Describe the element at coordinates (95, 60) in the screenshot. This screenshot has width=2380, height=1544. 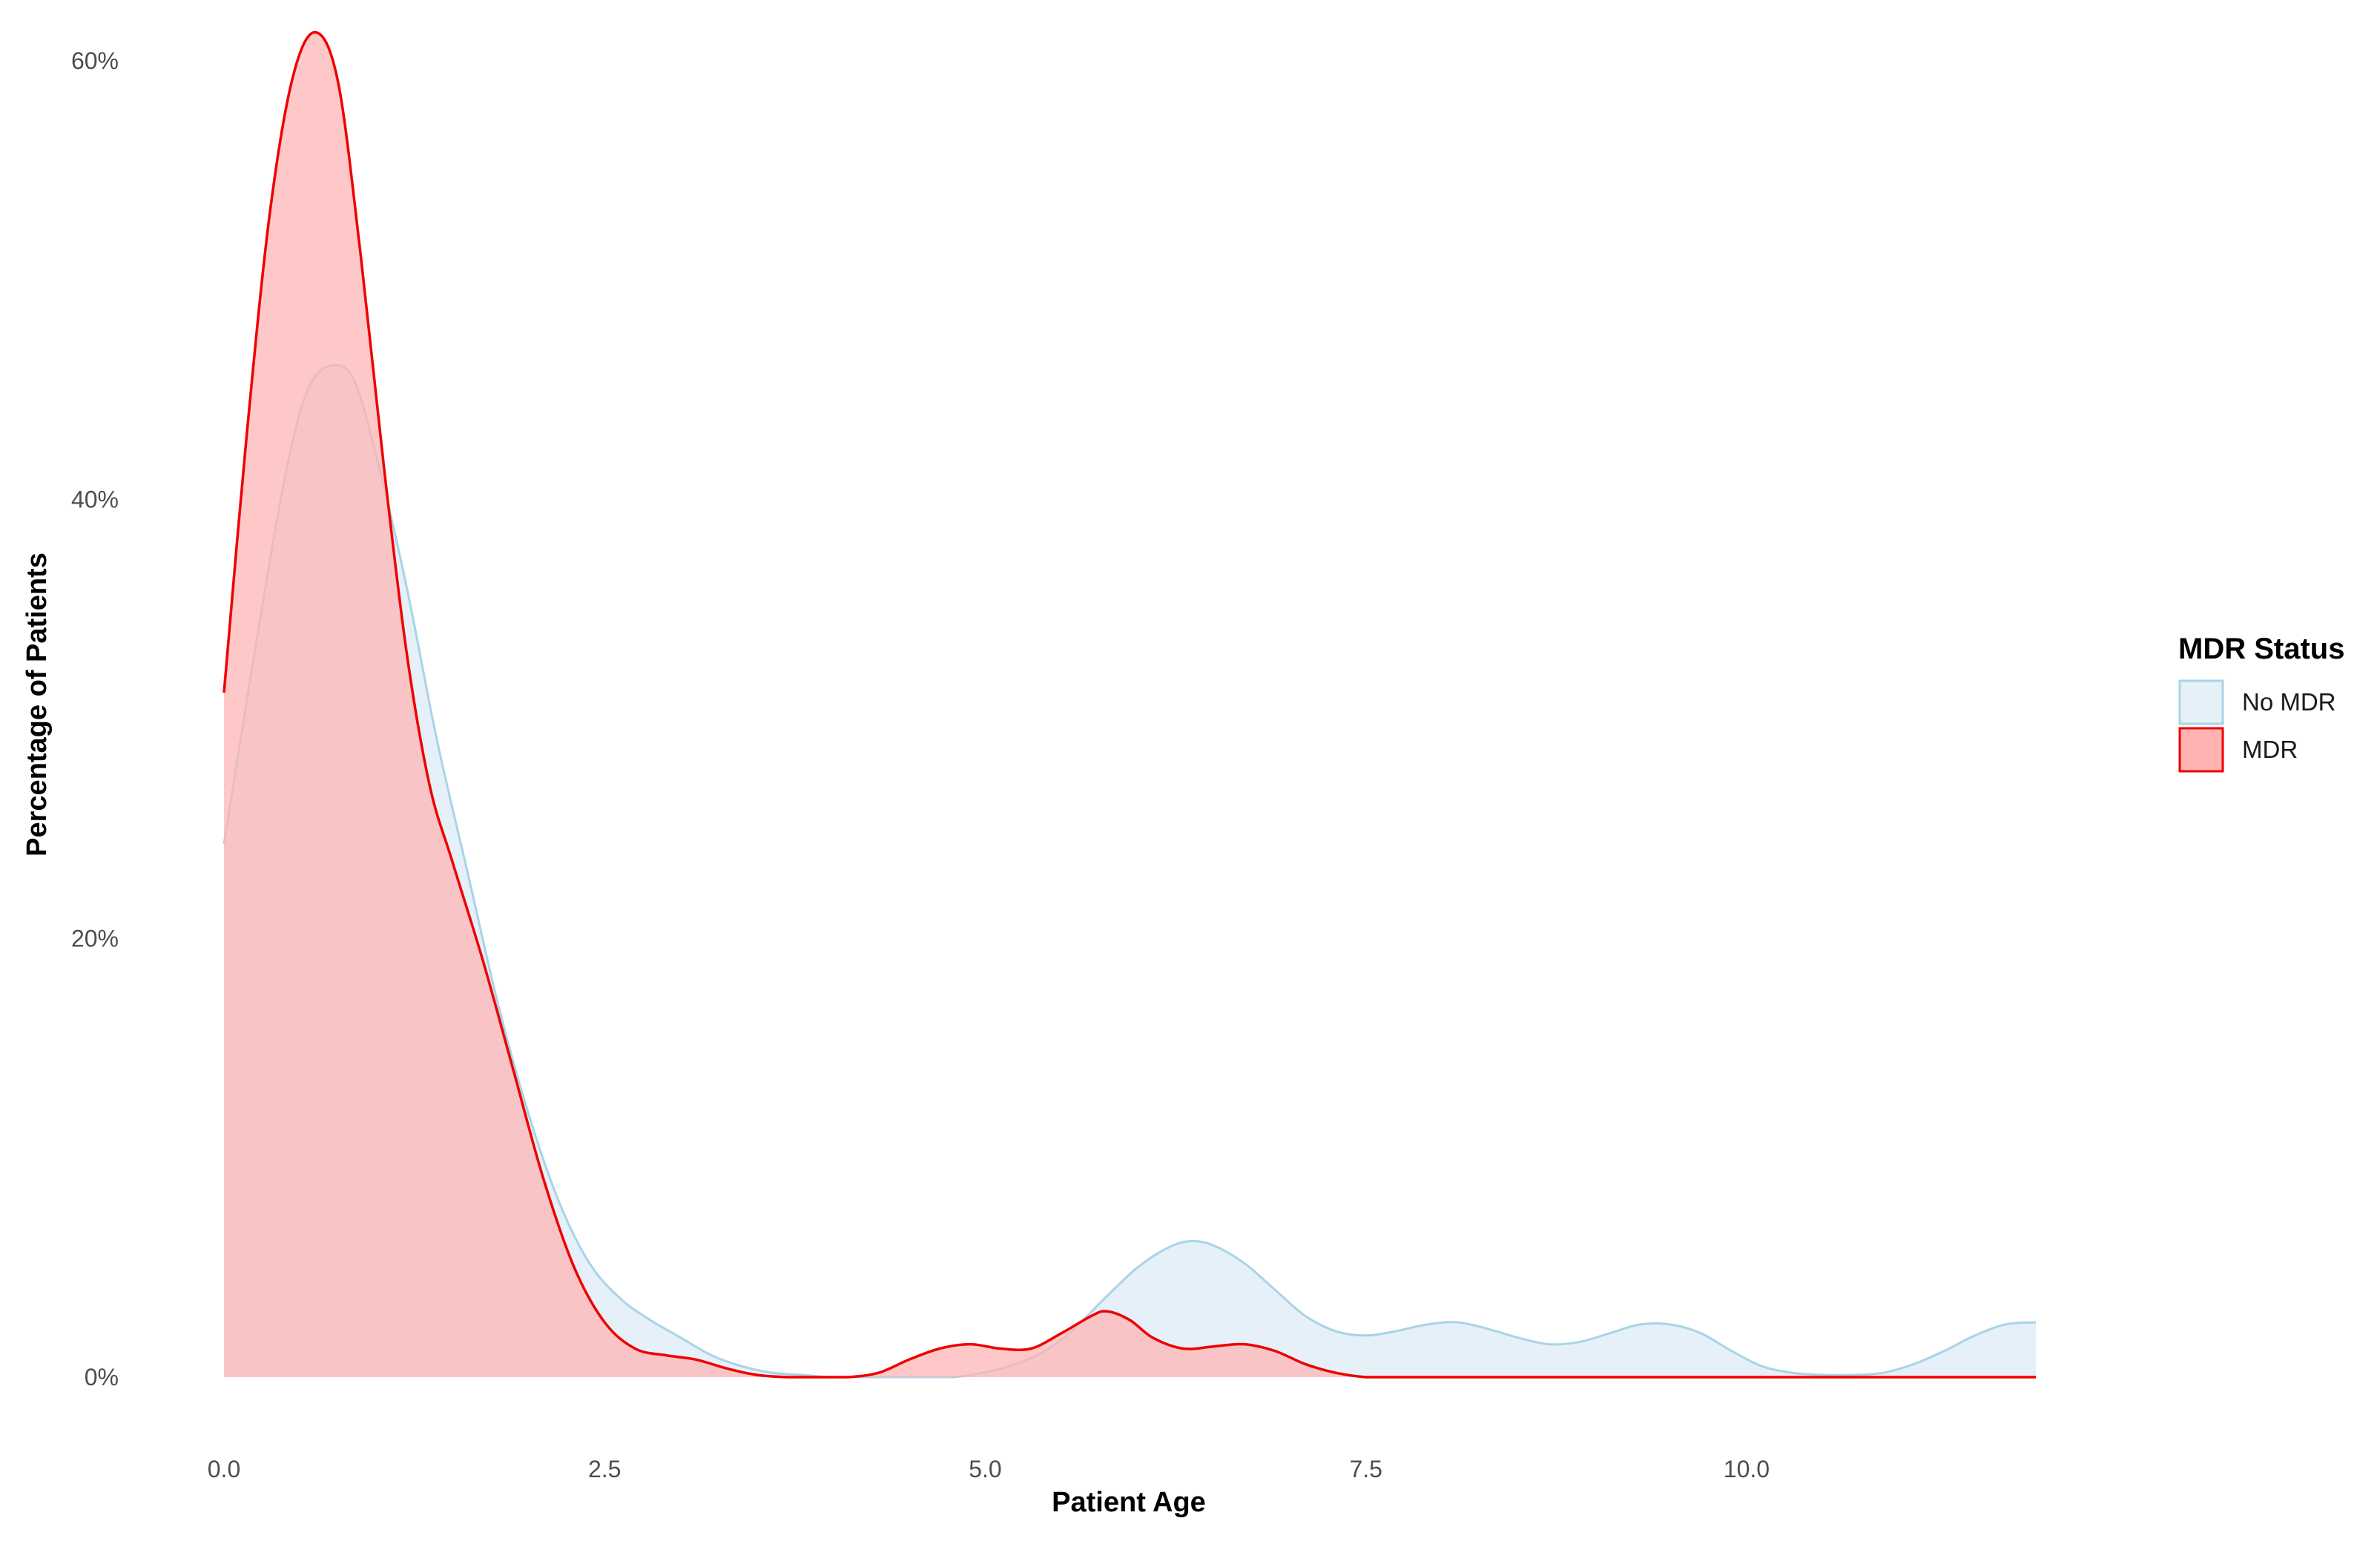
I see `y-tick-label: 60%` at that location.